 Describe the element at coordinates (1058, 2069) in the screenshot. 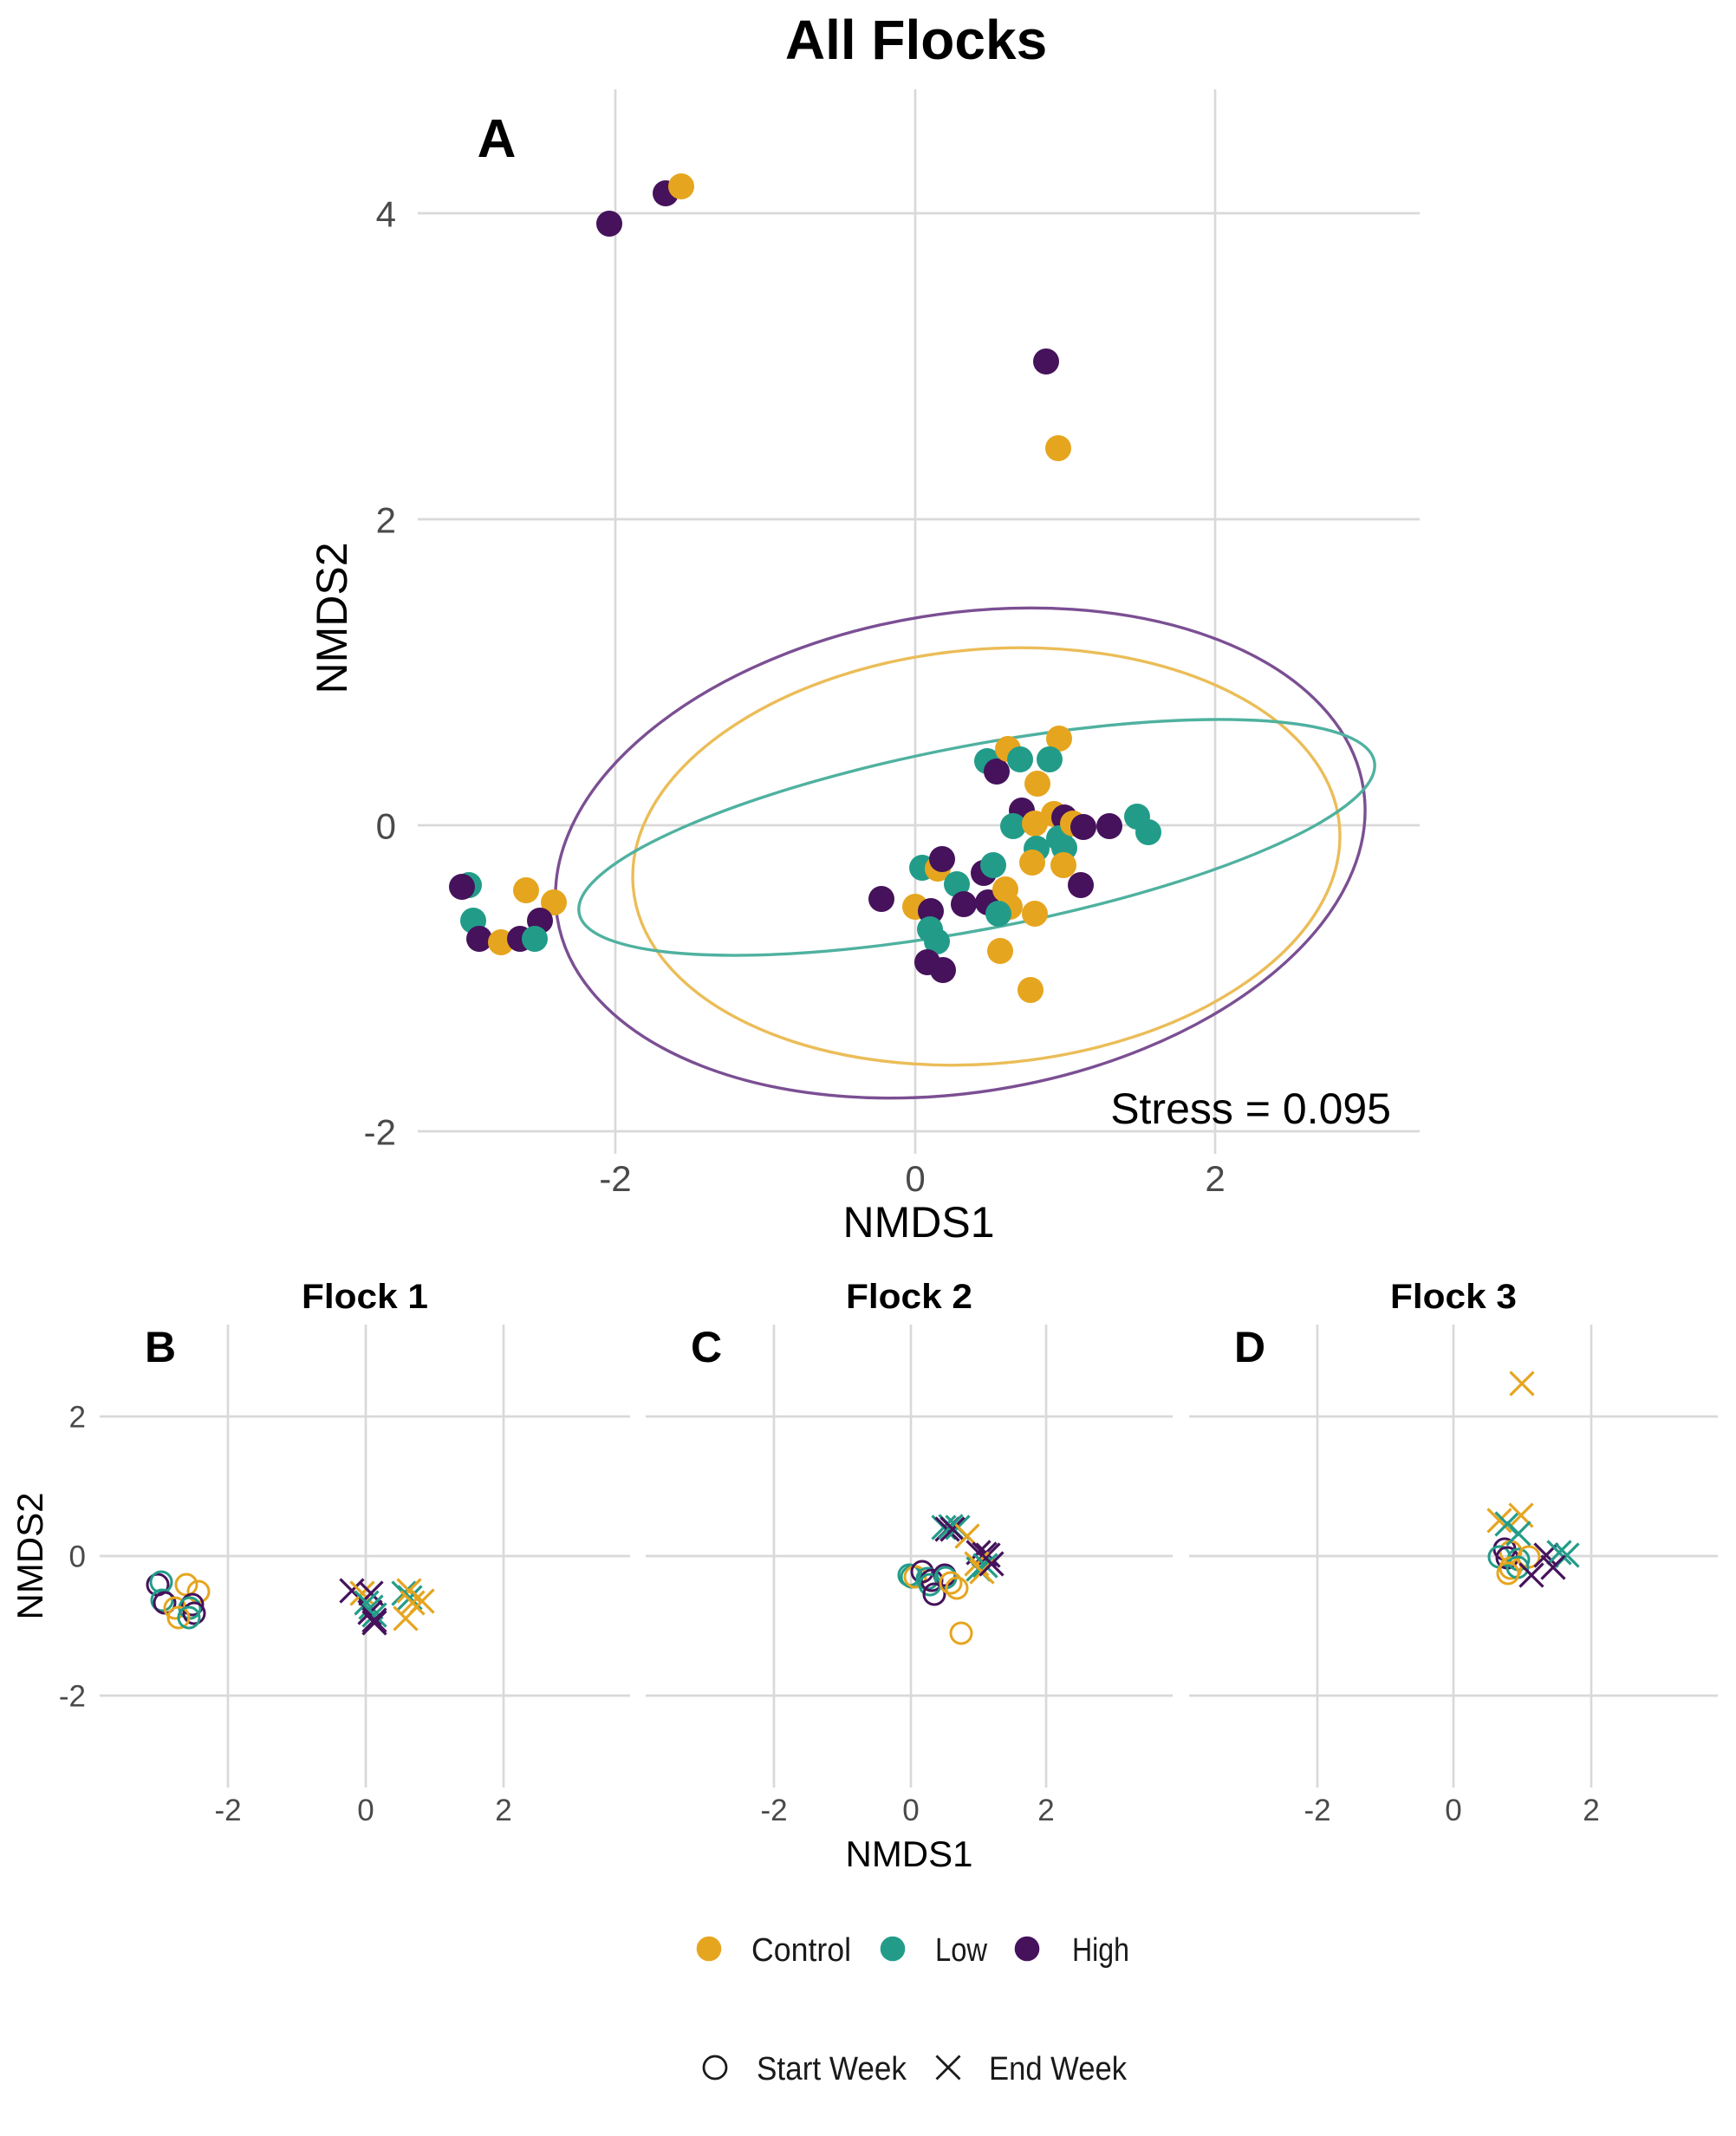

I see `svg-text: End Week` at that location.